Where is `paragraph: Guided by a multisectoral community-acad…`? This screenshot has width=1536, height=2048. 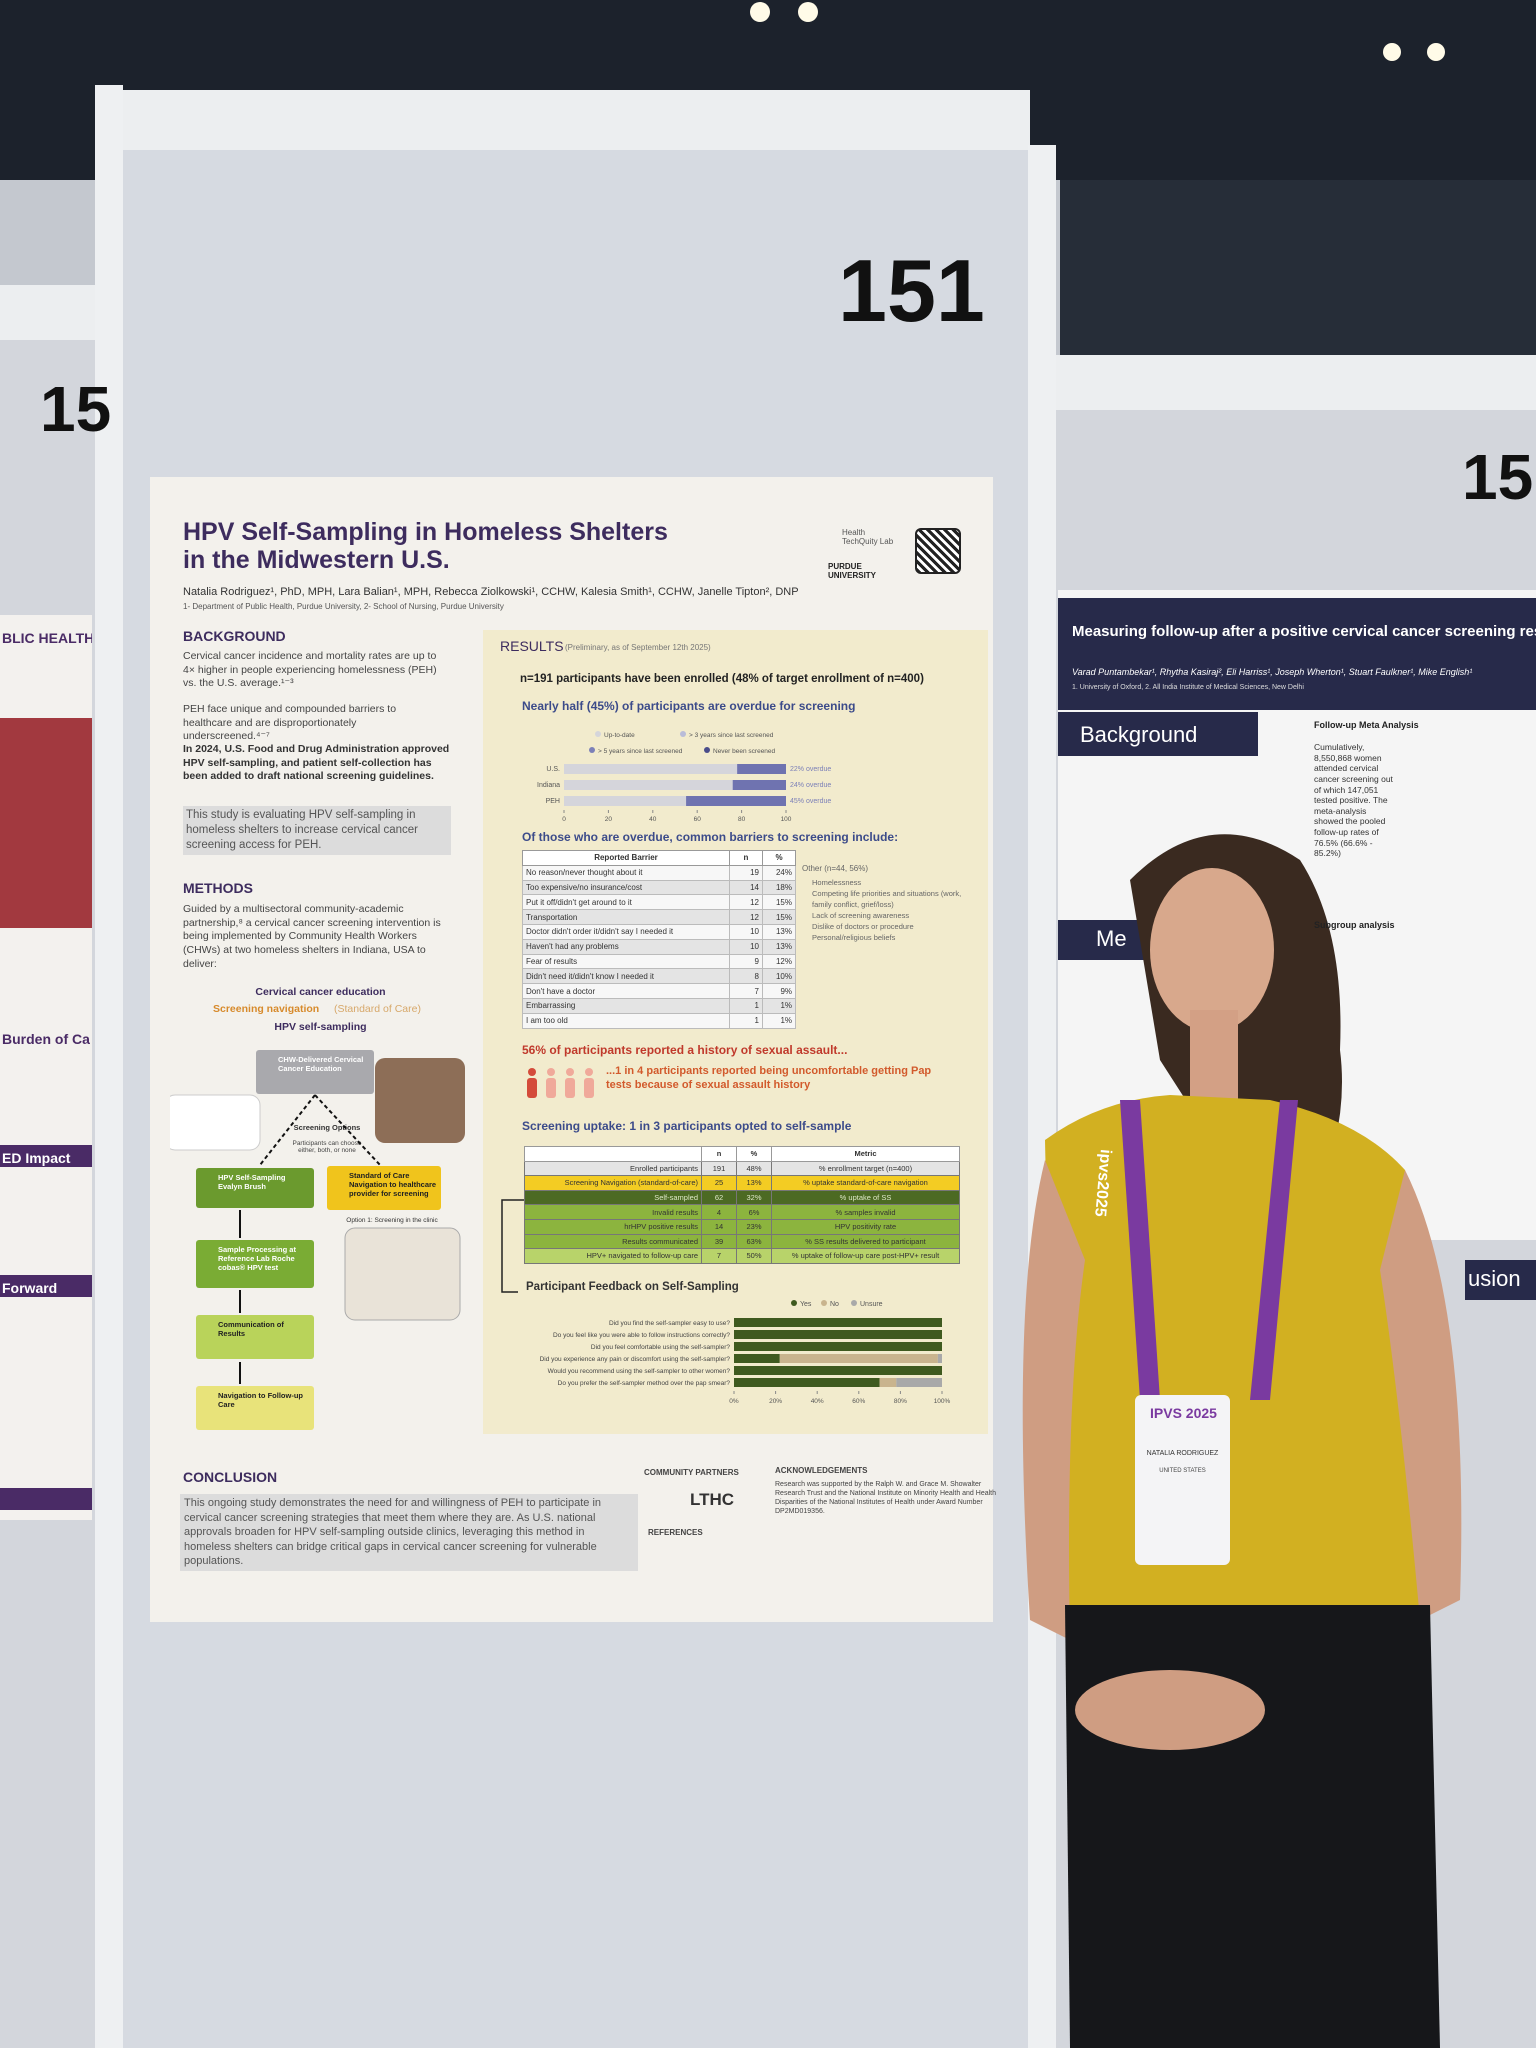 paragraph: Guided by a multisectoral community-acad… is located at coordinates (312, 936).